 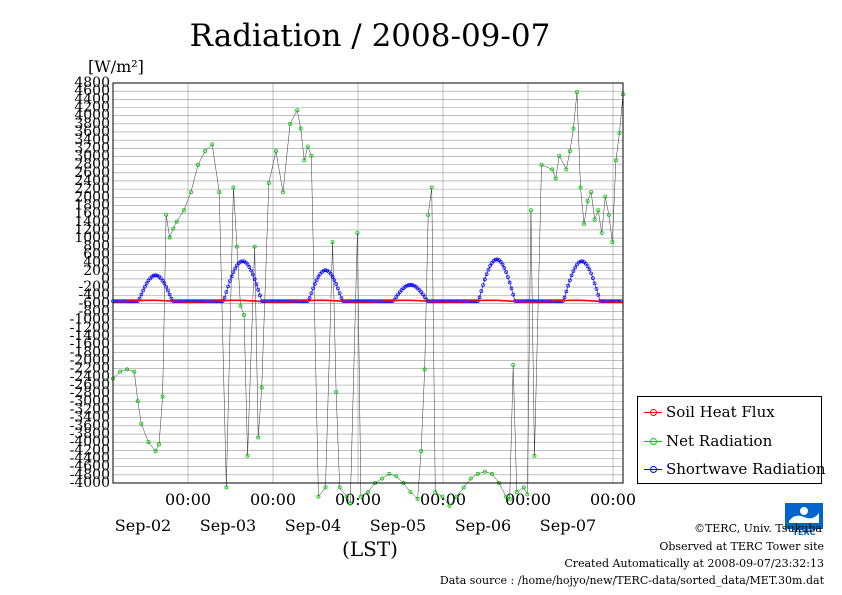 I want to click on legend-item-net-radiation: Net Radiation, so click(x=708, y=441).